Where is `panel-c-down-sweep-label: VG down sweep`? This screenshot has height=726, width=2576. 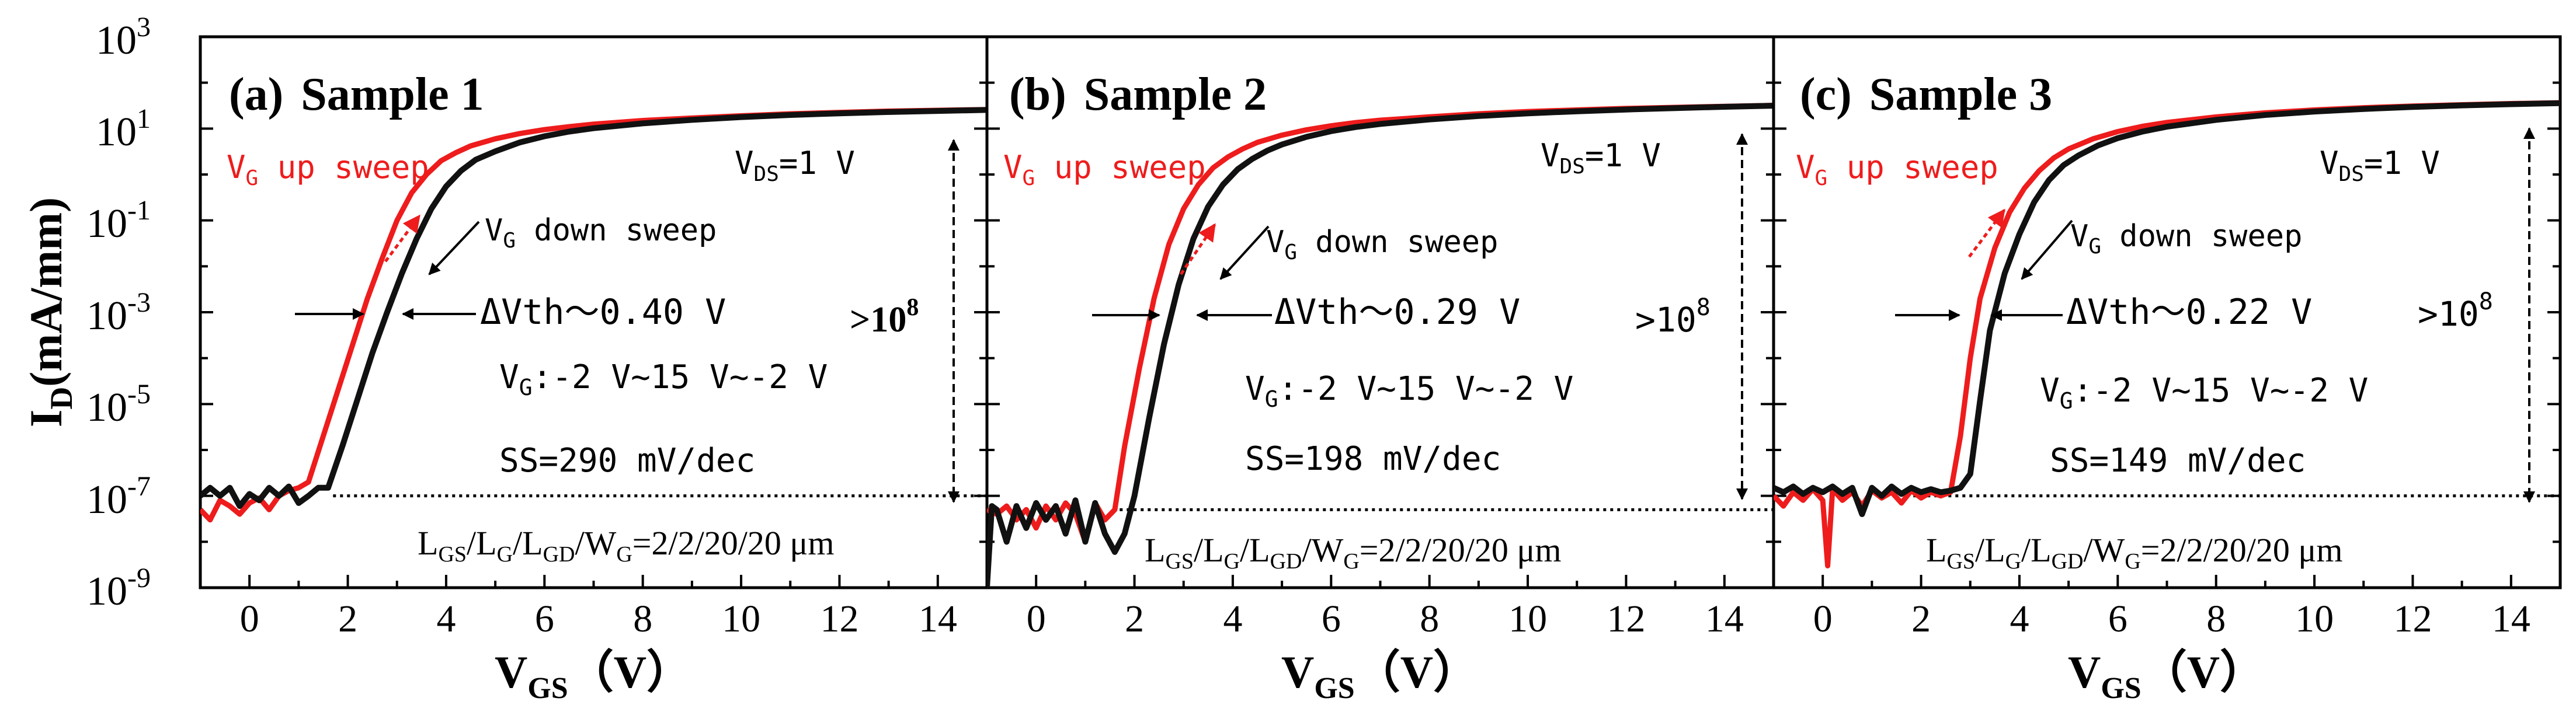
panel-c-down-sweep-label: VG down sweep is located at coordinates (2186, 239).